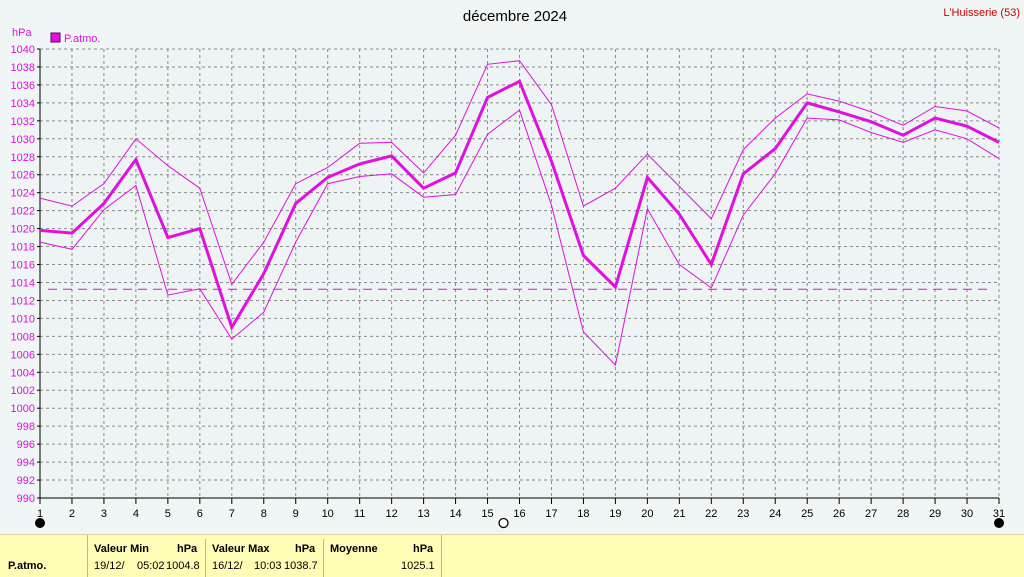  What do you see at coordinates (109, 566) in the screenshot?
I see `min-date: 19/12/` at bounding box center [109, 566].